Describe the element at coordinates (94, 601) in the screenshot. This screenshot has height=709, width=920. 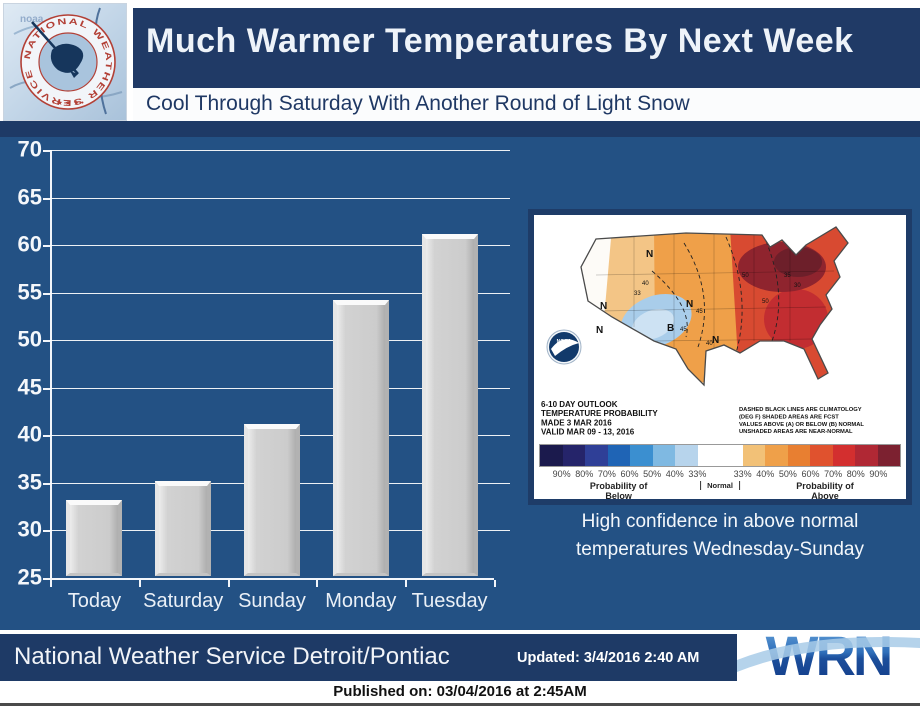
I see `x-tick-label: Today` at that location.